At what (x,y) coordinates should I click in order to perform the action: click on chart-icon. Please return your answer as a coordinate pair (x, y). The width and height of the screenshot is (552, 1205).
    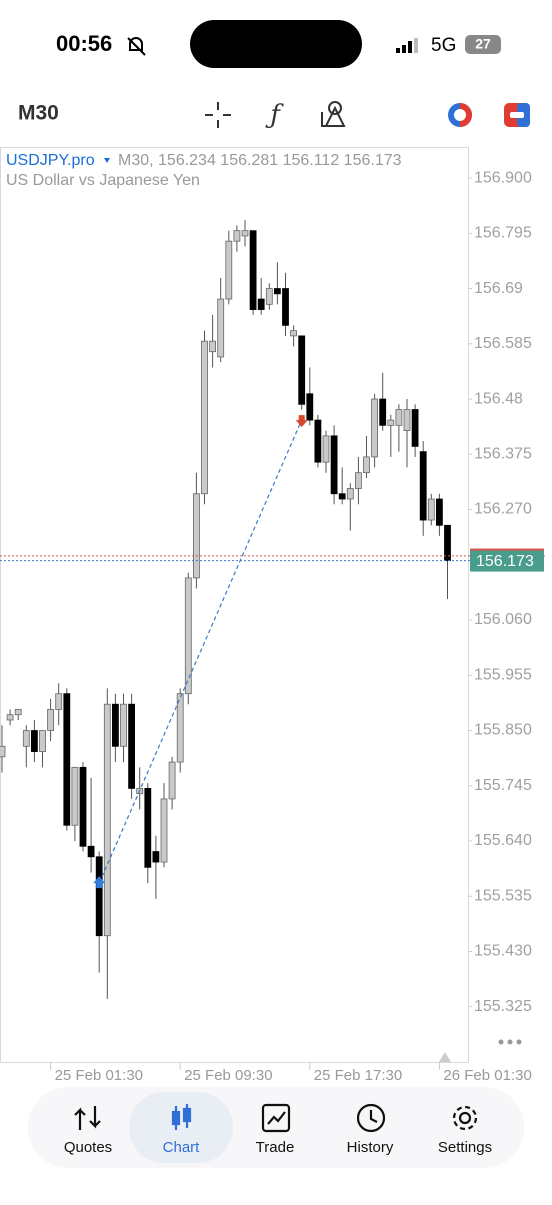
    Looking at the image, I should click on (181, 1117).